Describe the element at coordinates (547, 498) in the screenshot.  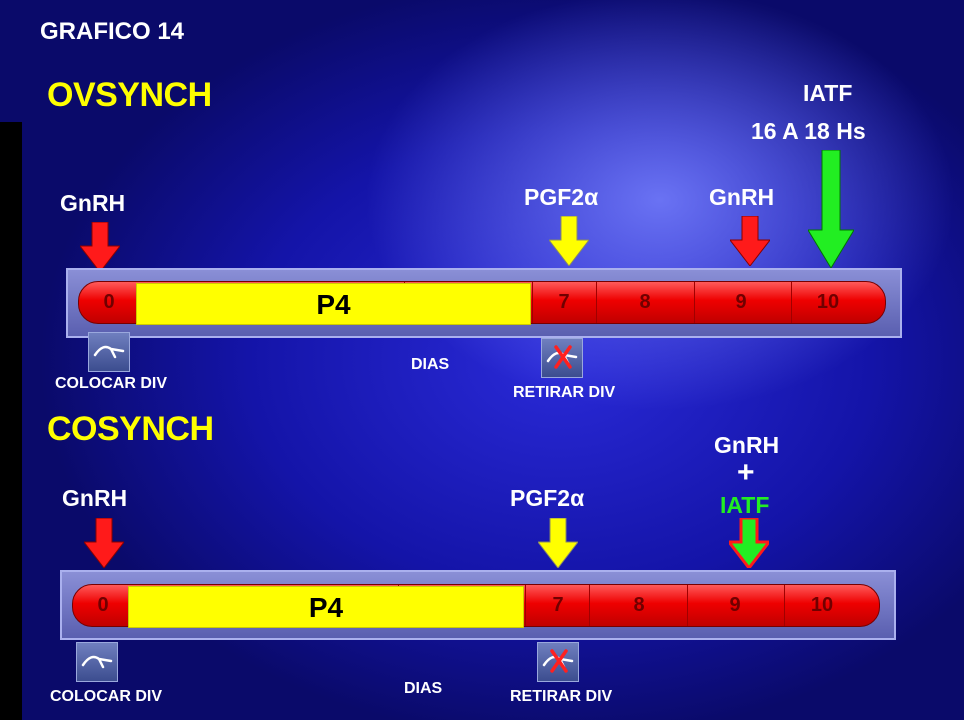
I see `cosynch-pgf-label: PGF2α` at that location.